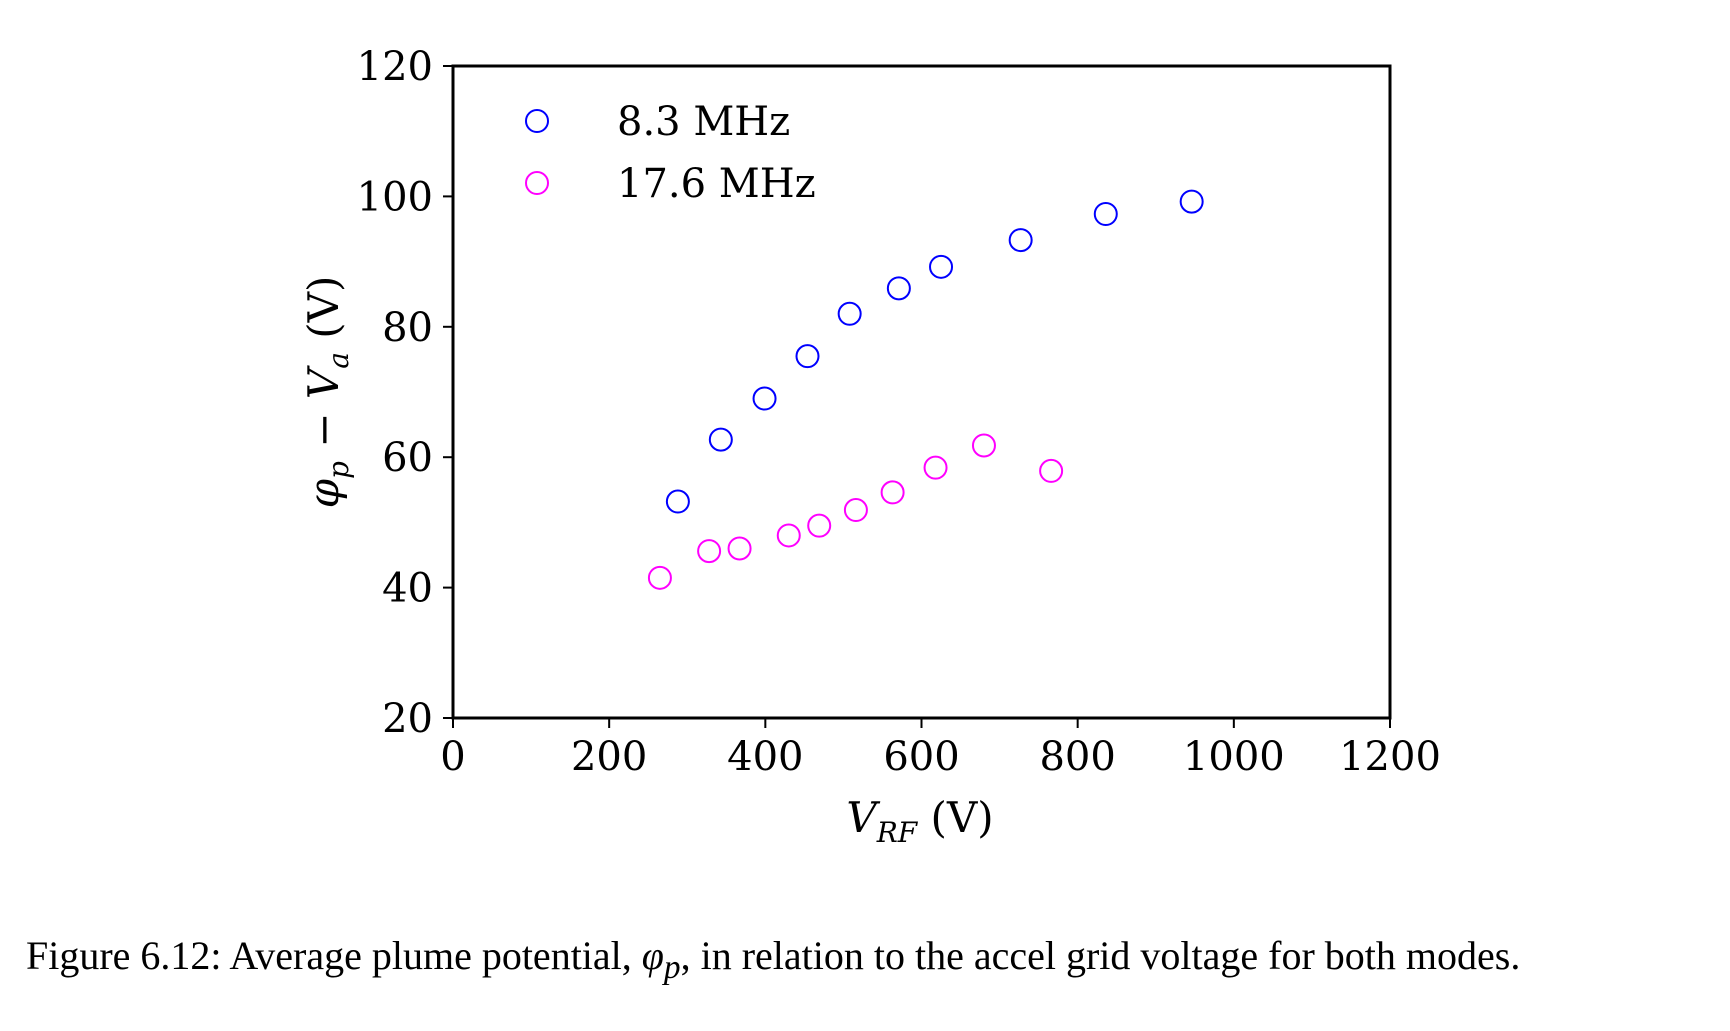  Describe the element at coordinates (765, 757) in the screenshot. I see `x-tick-label: 400` at that location.